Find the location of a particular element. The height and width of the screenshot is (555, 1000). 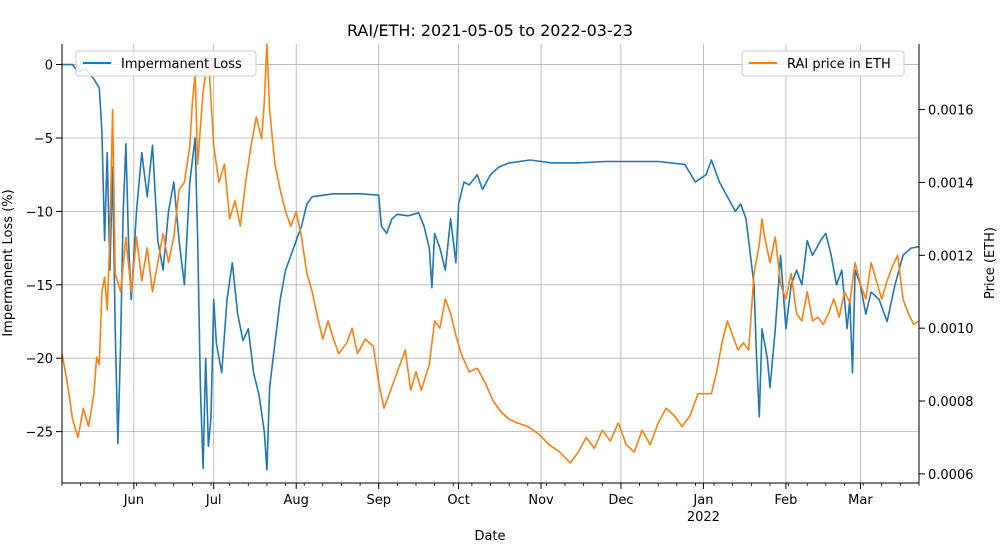

left-y-axis-label: Impermanent Loss (%) is located at coordinates (8, 262).